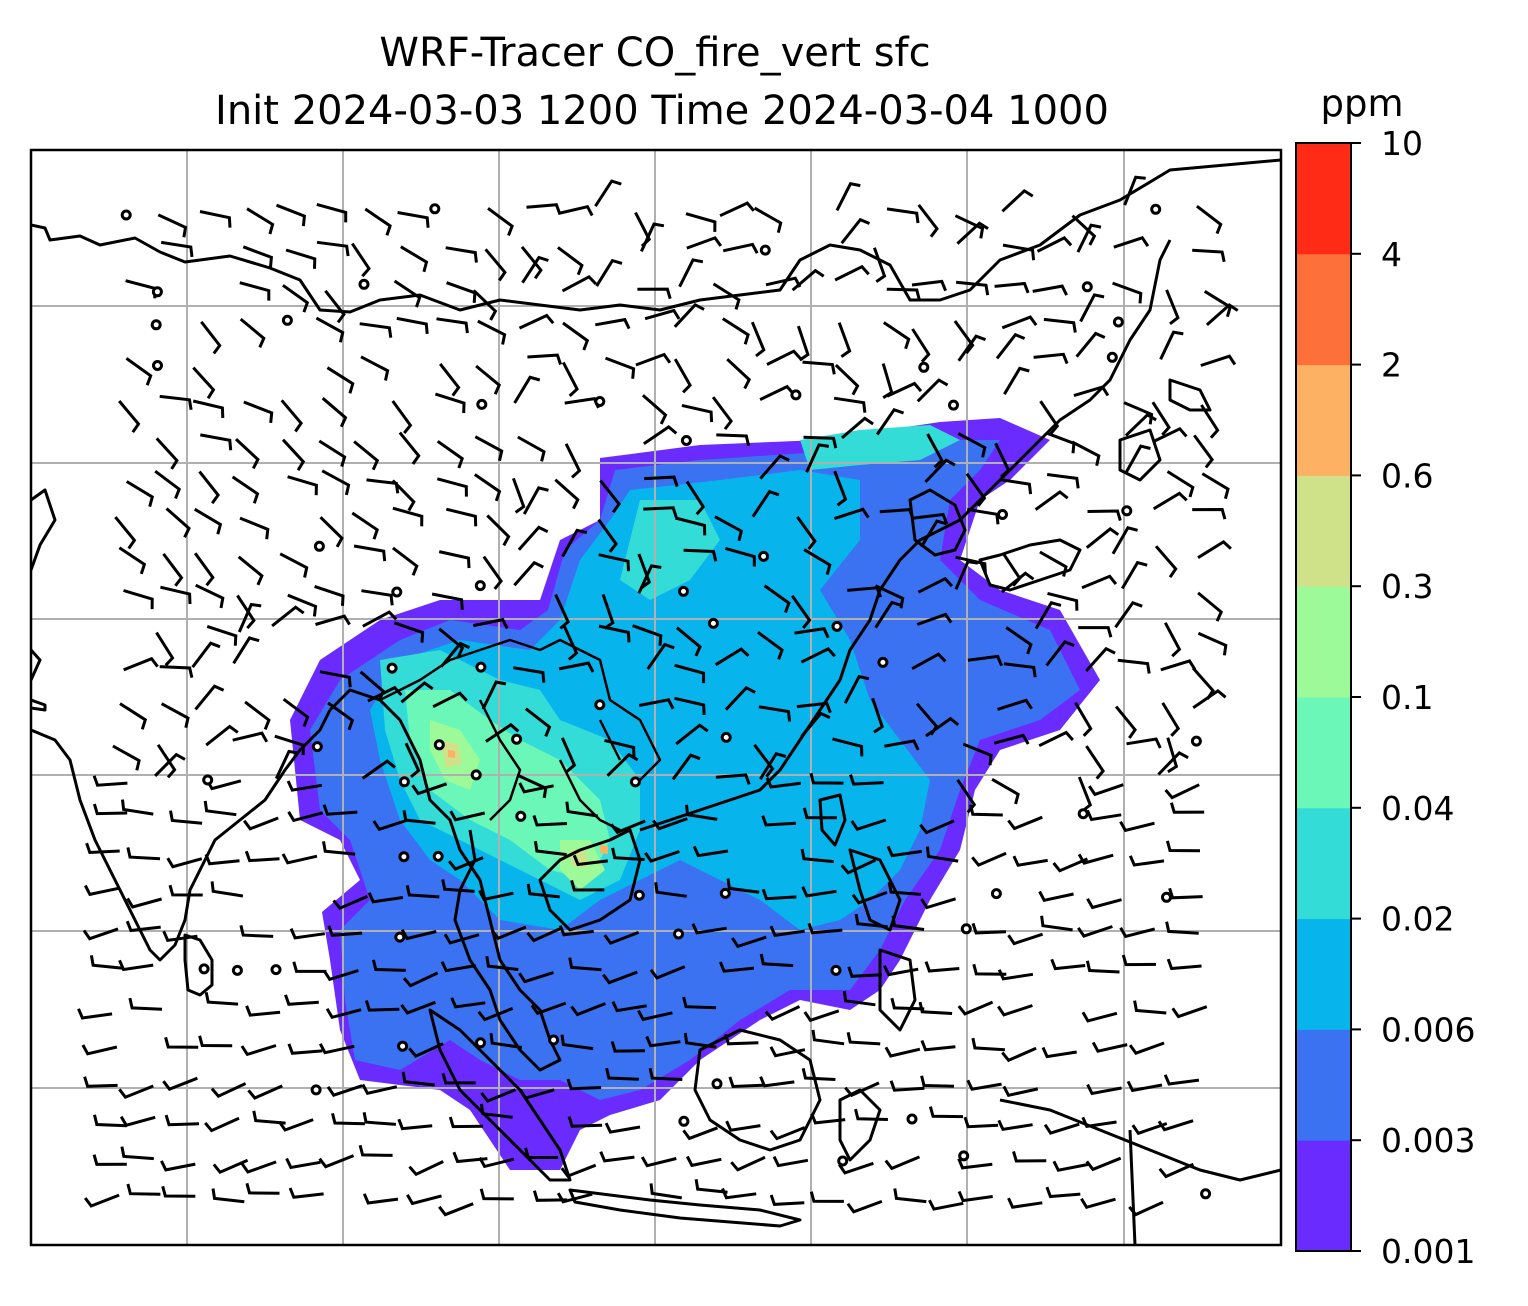 Image resolution: width=1528 pixels, height=1306 pixels. What do you see at coordinates (654, 53) in the screenshot?
I see `title-line-1: WRF-Tracer CO_fire_vert sfc` at bounding box center [654, 53].